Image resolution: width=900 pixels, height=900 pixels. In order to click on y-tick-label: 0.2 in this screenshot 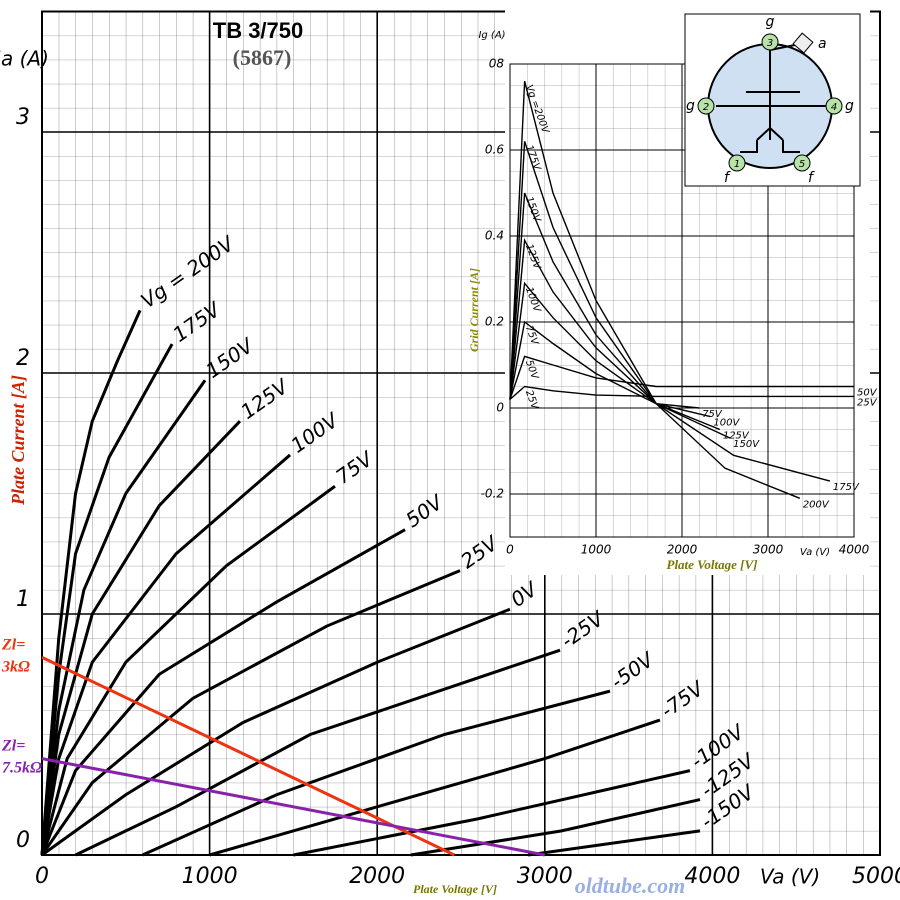, I will do `click(494, 322)`.